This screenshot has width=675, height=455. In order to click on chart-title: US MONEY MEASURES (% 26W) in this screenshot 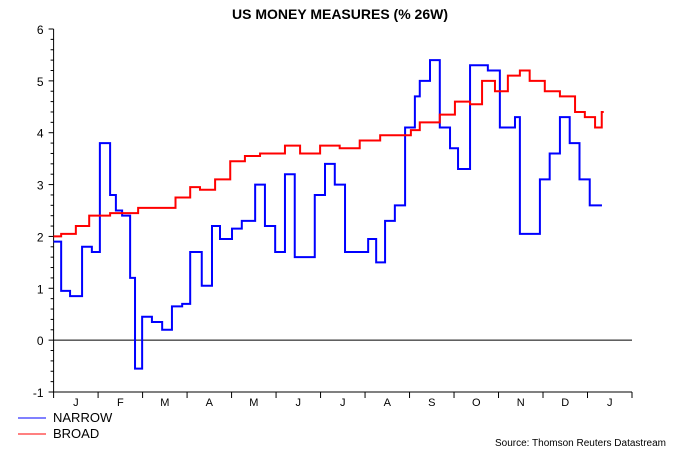, I will do `click(340, 14)`.